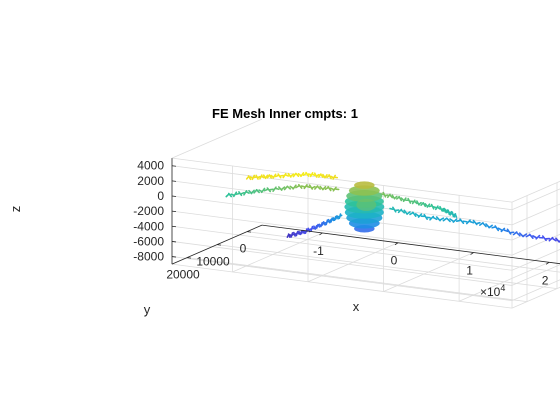 This screenshot has height=420, width=560. Describe the element at coordinates (285, 113) in the screenshot. I see `chart-title: FE Mesh Inner cmpts: 1` at that location.